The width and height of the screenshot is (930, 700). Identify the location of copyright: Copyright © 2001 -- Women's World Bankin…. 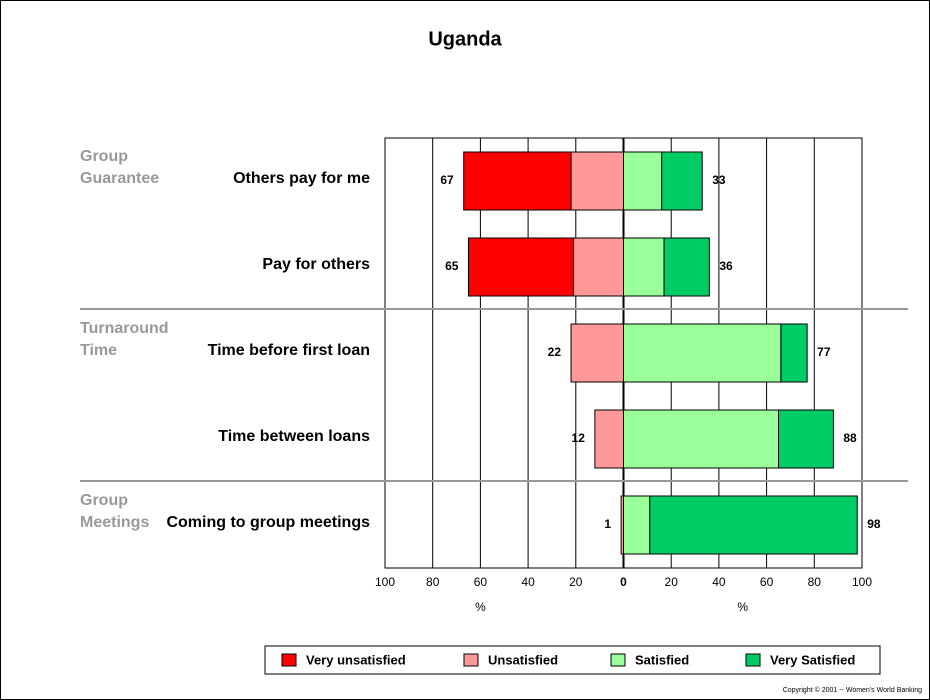
(852, 690).